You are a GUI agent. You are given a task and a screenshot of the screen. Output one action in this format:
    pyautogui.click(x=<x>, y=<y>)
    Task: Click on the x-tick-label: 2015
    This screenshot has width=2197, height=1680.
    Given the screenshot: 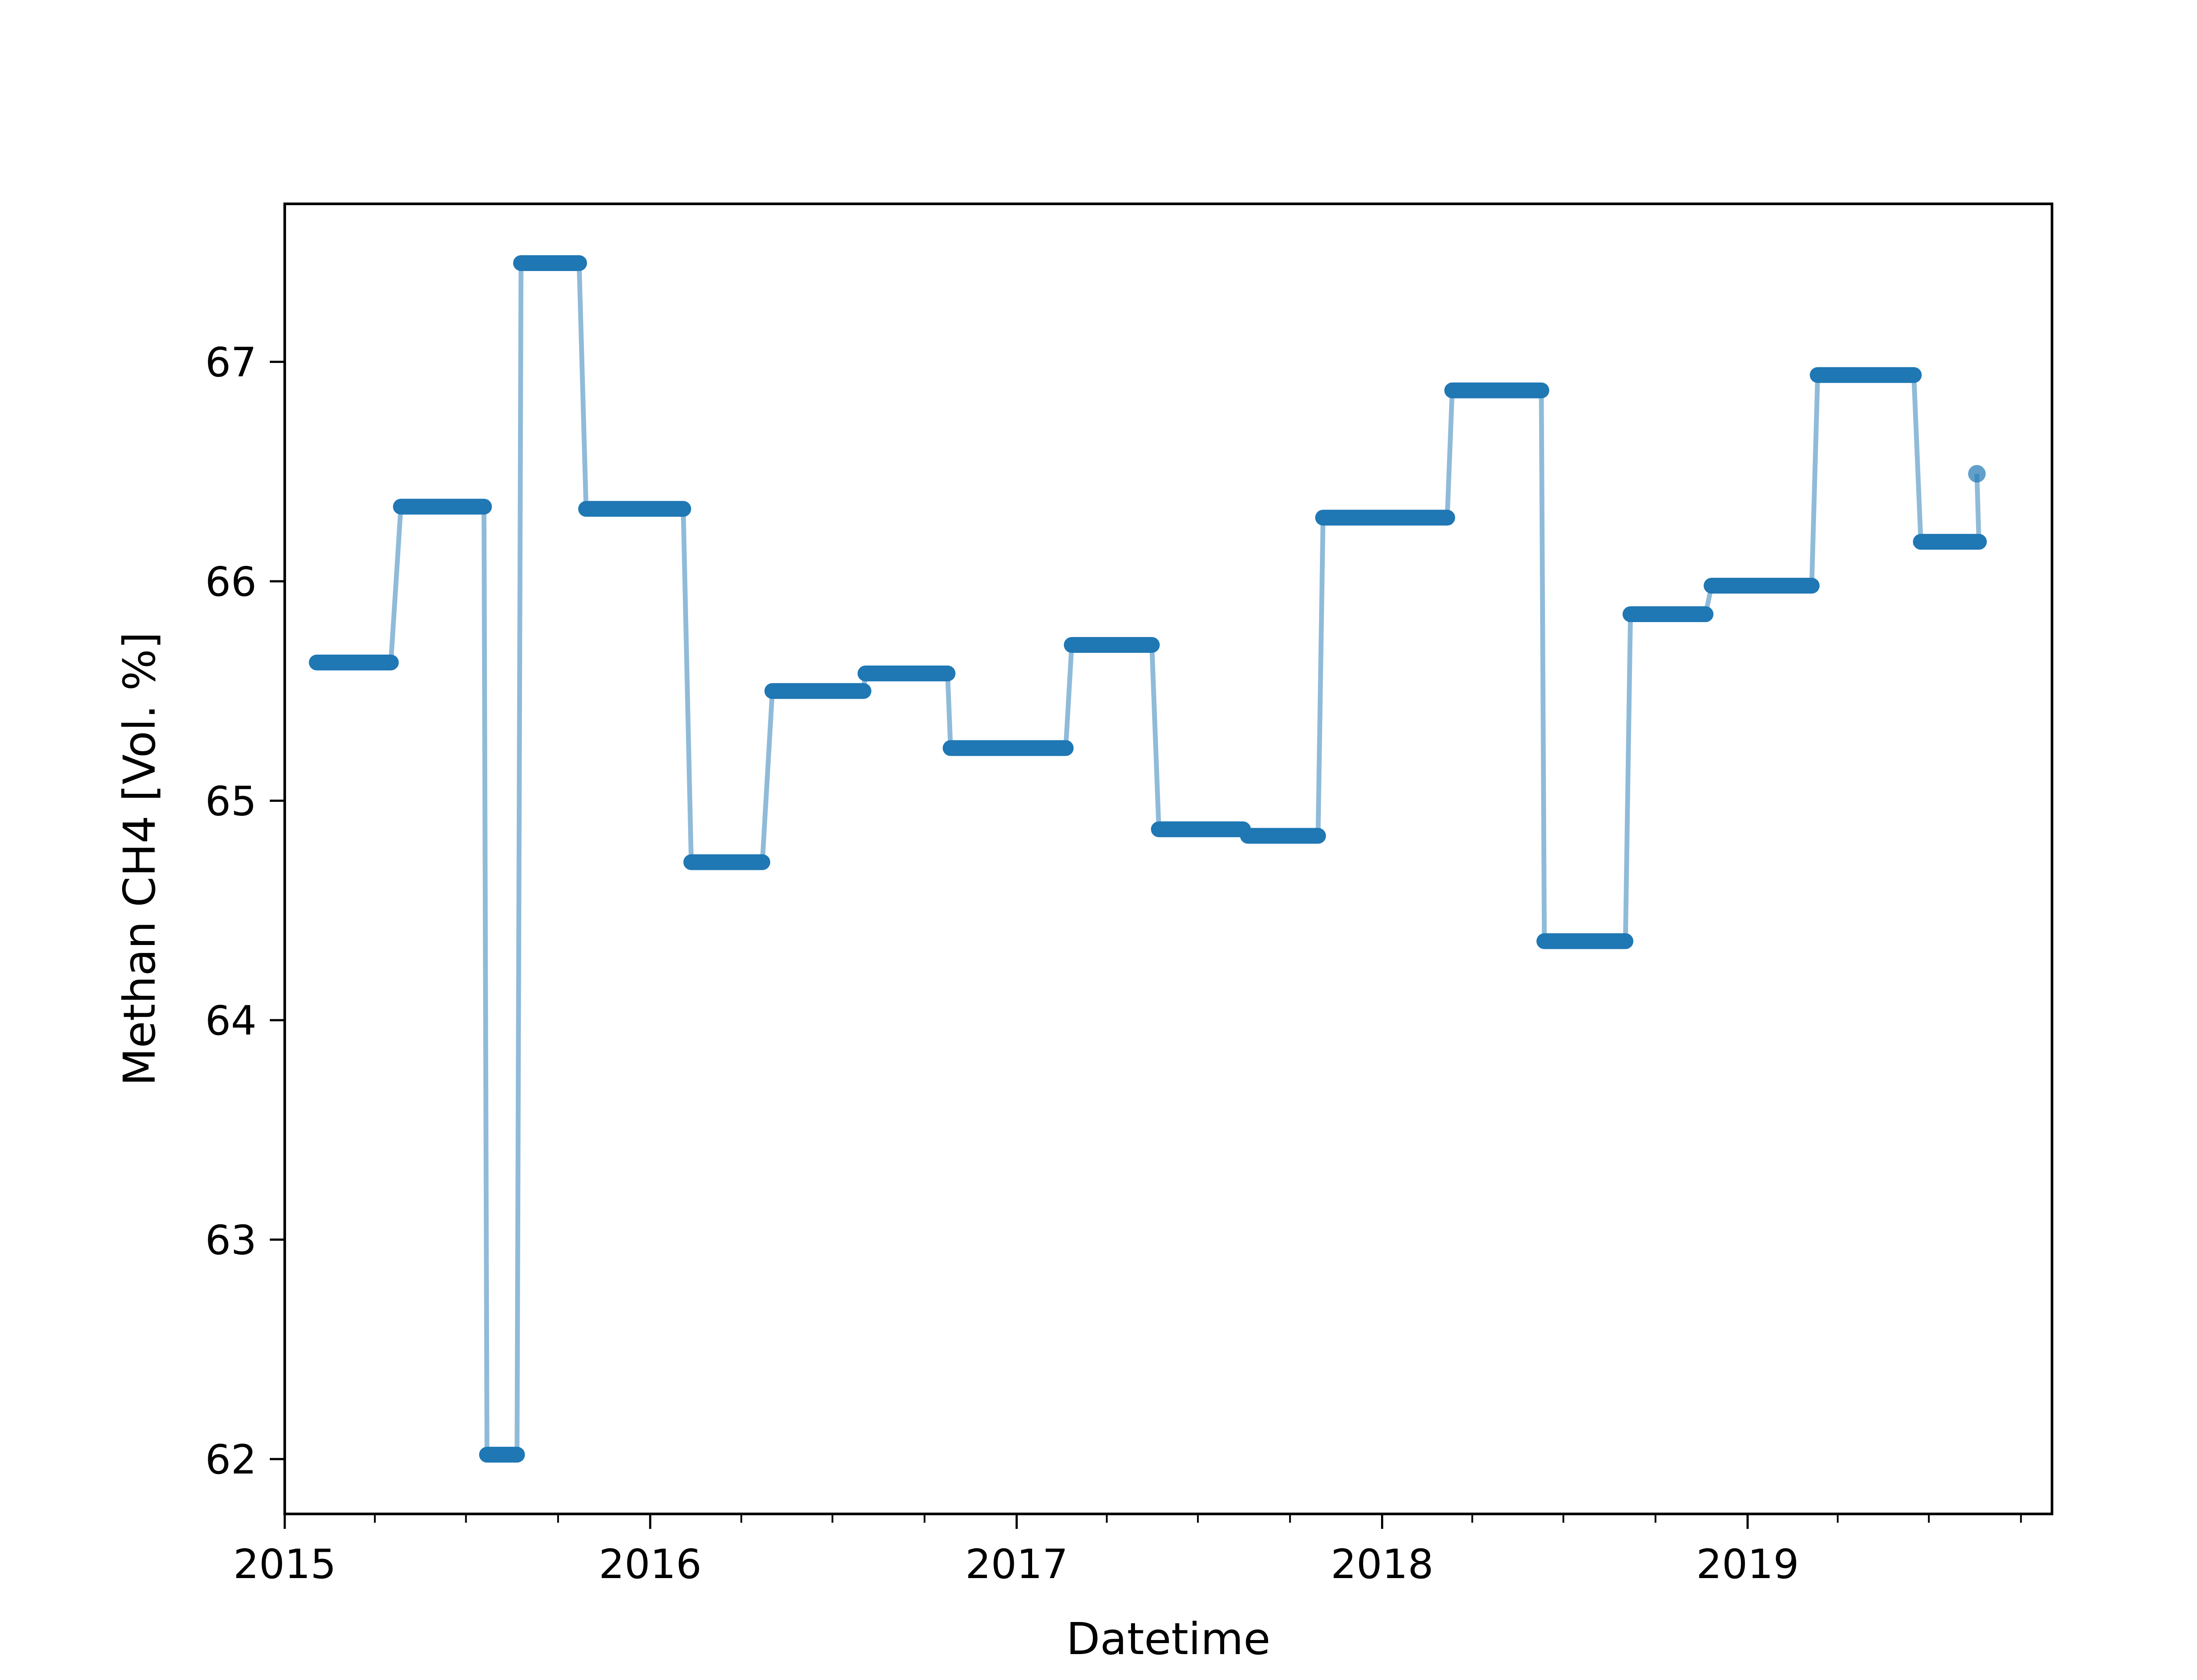 What is the action you would take?
    pyautogui.click(x=285, y=1564)
    